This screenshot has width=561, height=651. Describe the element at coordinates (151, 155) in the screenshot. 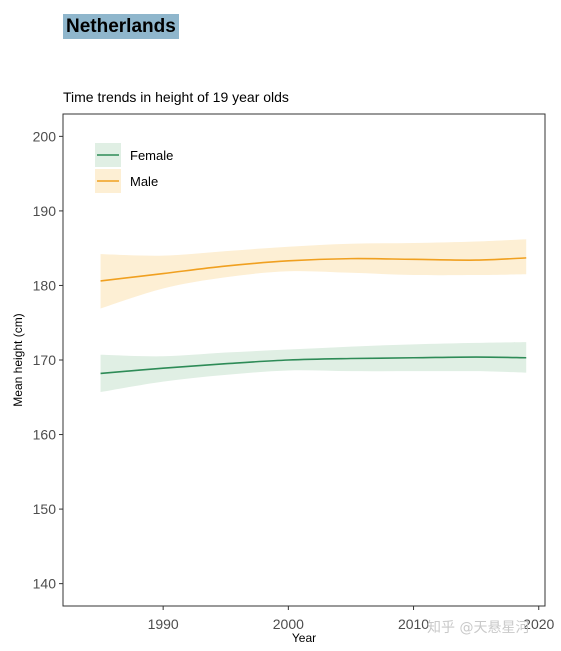

I see `legend-label-female: Female` at that location.